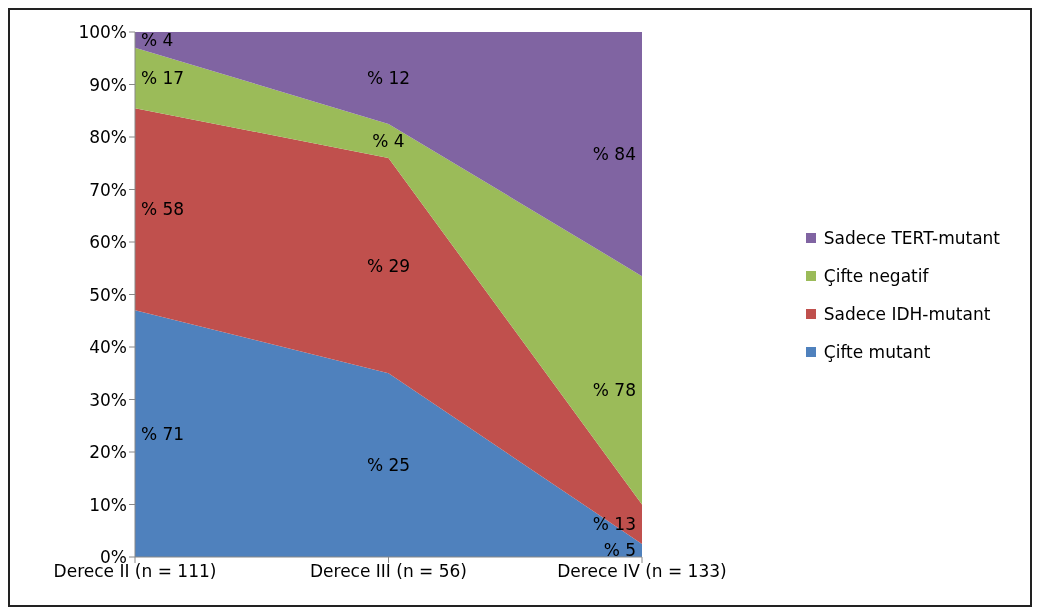 This screenshot has width=1038, height=615. I want to click on annotation: % 5, so click(619, 550).